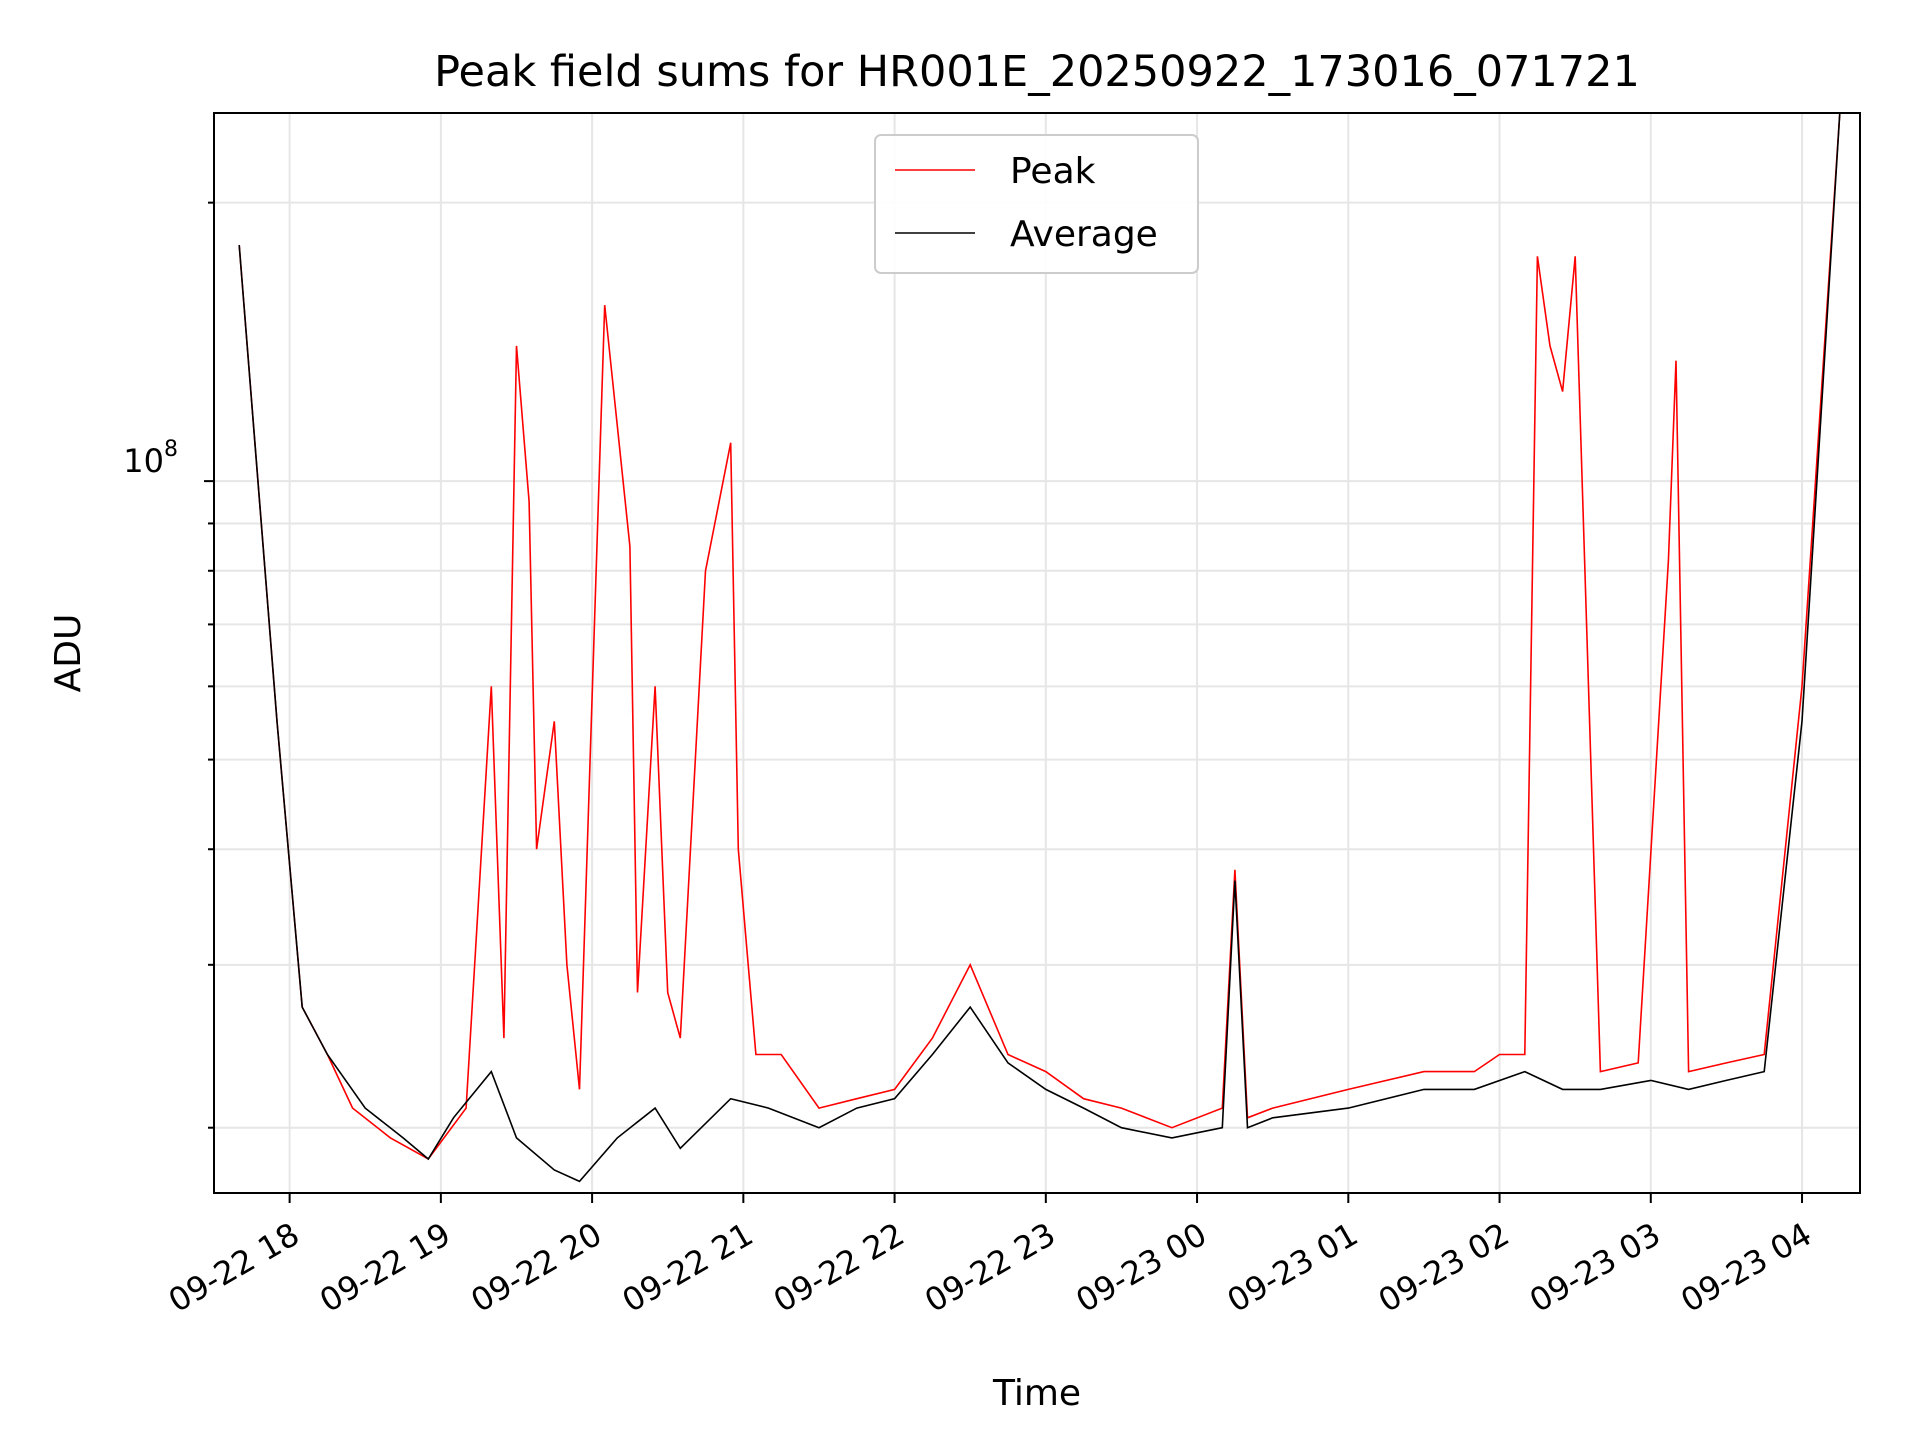 This screenshot has width=1920, height=1440. What do you see at coordinates (1084, 234) in the screenshot?
I see `legend-label-average: Average` at bounding box center [1084, 234].